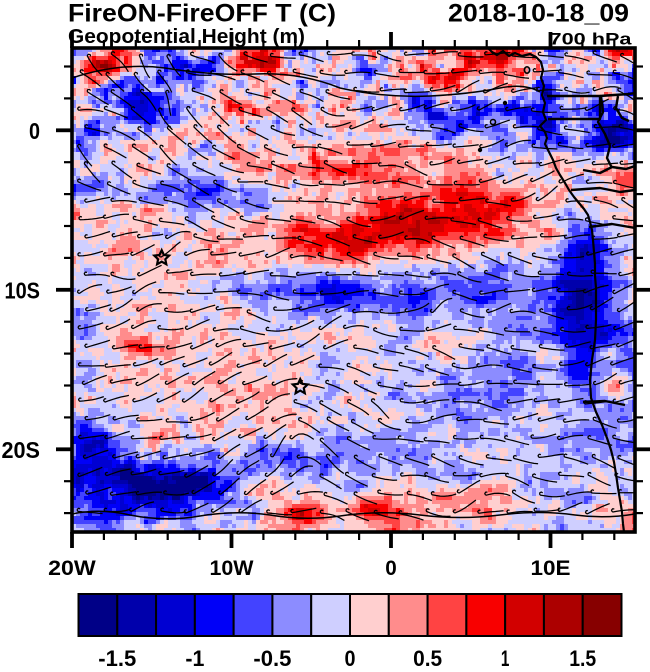 The image size is (650, 672). Describe the element at coordinates (232, 568) in the screenshot. I see `svg-text: 10W` at that location.